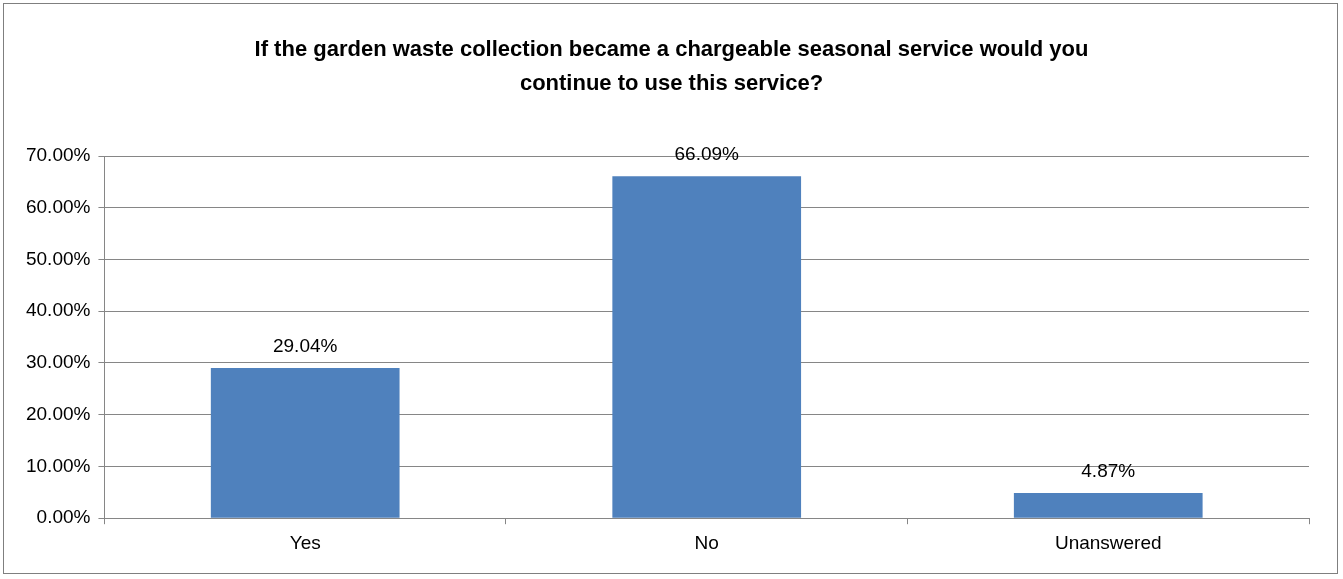  I want to click on y-tick-label: 70.00%, so click(58, 155).